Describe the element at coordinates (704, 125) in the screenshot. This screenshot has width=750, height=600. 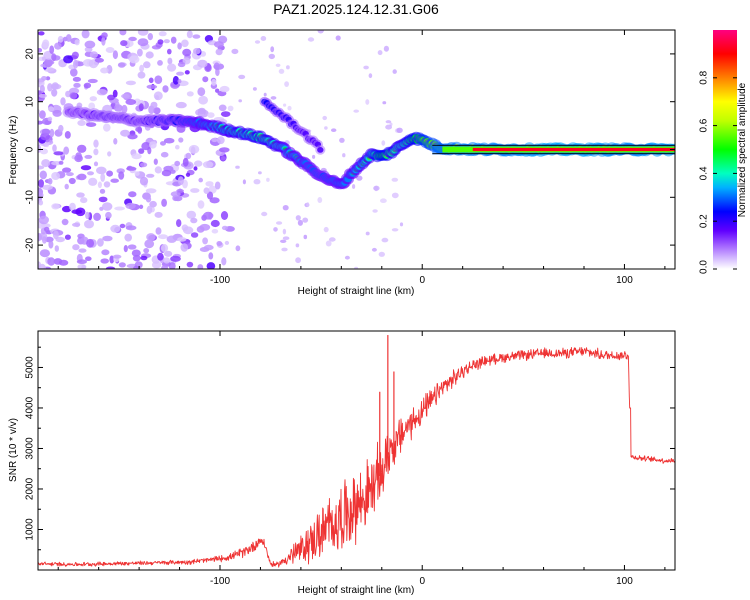
I see `colorbar-tick-label: 0.6` at that location.